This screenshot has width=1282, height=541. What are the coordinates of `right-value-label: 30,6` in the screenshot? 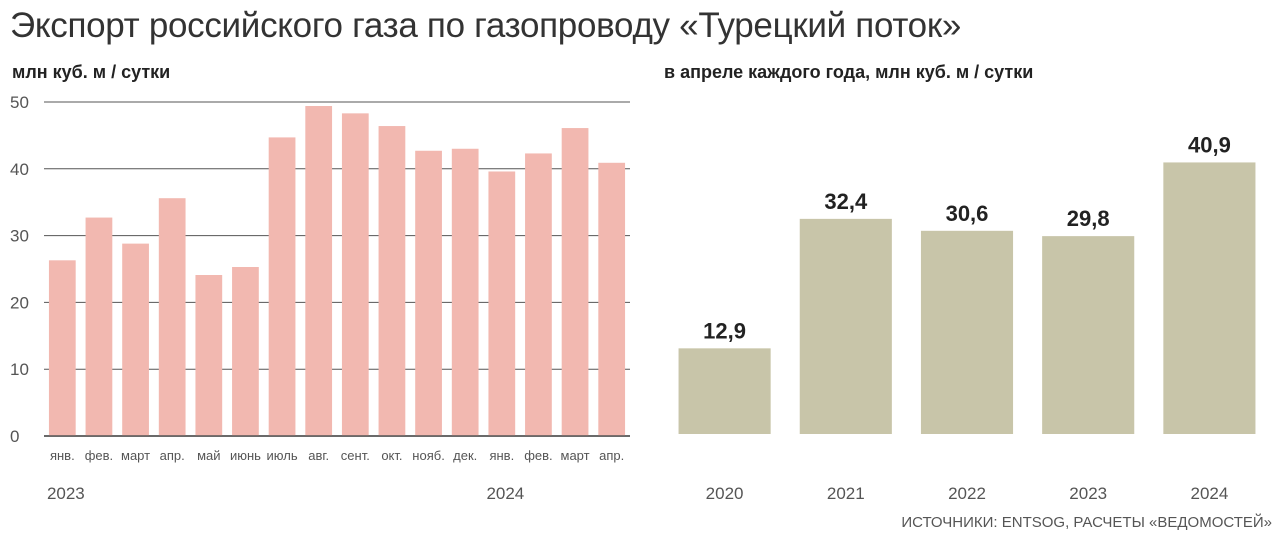 It's located at (967, 213).